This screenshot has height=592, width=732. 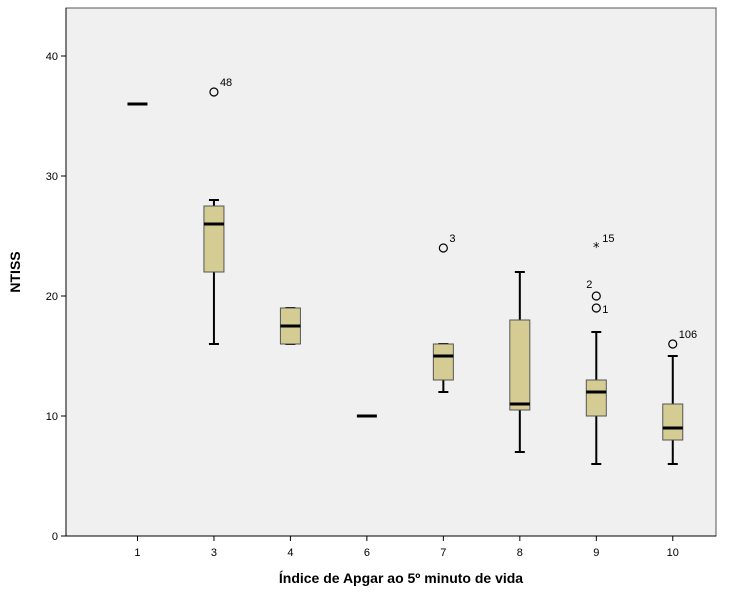 What do you see at coordinates (52, 177) in the screenshot?
I see `y-tick-label: 30` at bounding box center [52, 177].